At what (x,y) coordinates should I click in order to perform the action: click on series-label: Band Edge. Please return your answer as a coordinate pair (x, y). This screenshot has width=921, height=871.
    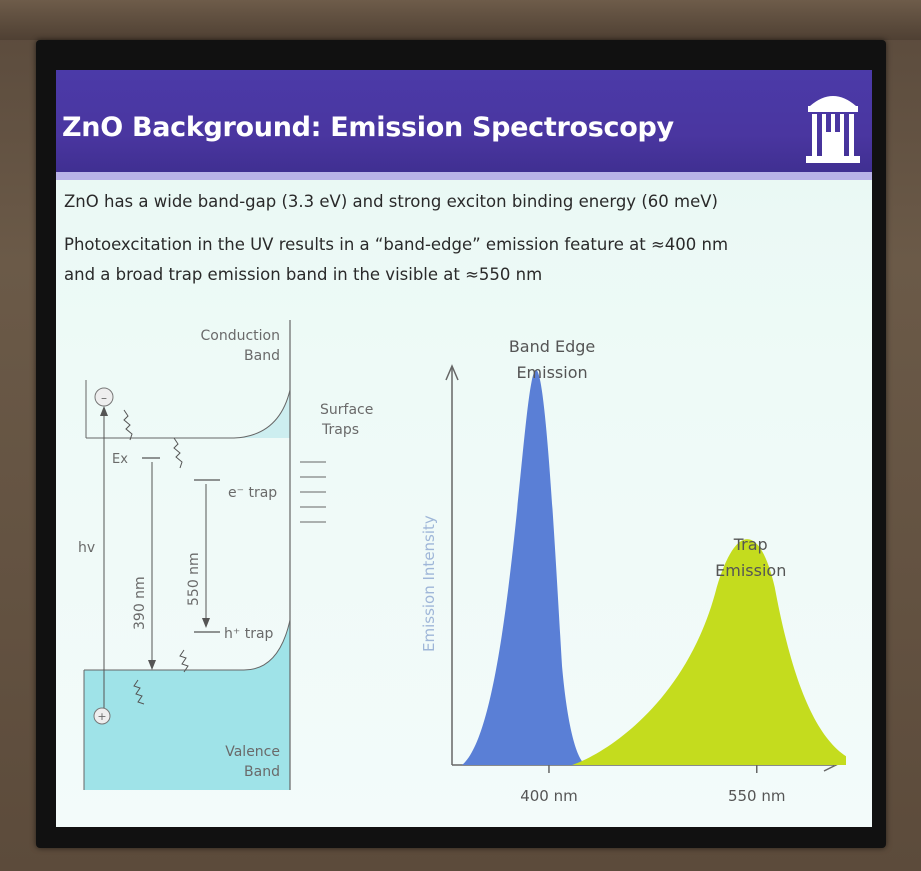
    Looking at the image, I should click on (552, 348).